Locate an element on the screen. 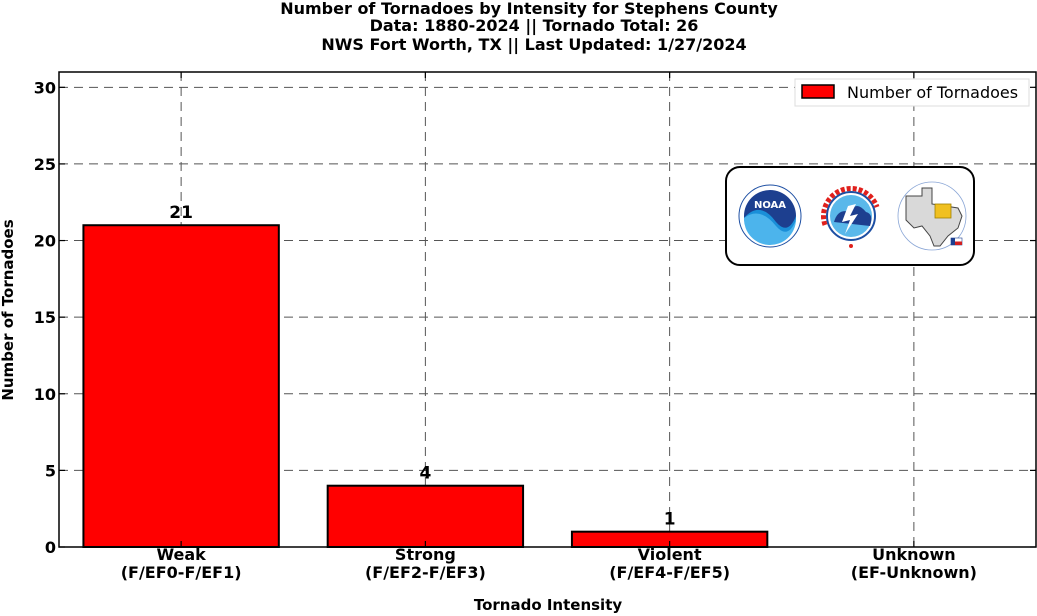 The height and width of the screenshot is (616, 1037). x-axis-label: Tornado Intensity is located at coordinates (548, 605).